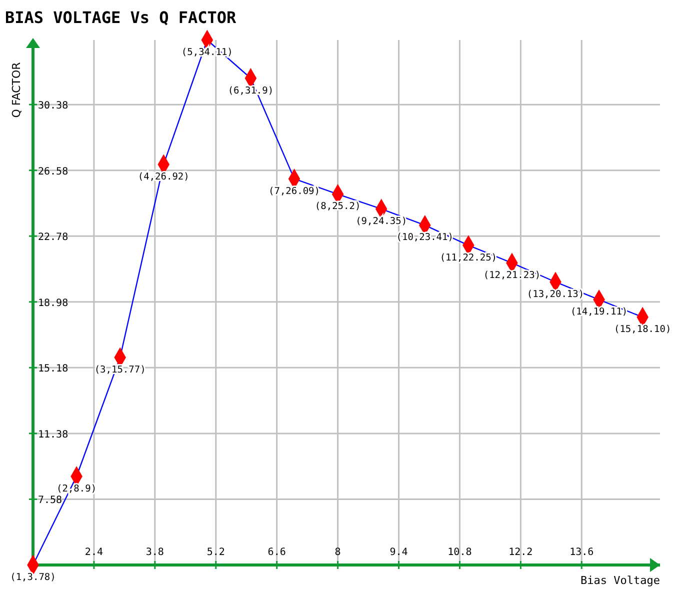 The width and height of the screenshot is (683, 589). What do you see at coordinates (16, 90) in the screenshot?
I see `y-axis-title: Q FACTOR` at bounding box center [16, 90].